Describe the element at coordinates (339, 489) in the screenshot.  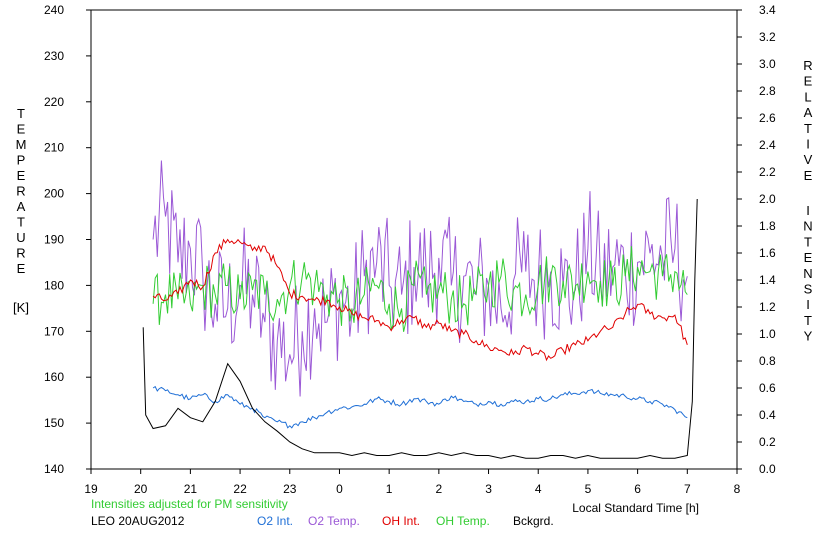
I see `x-tick-label: 0` at that location.